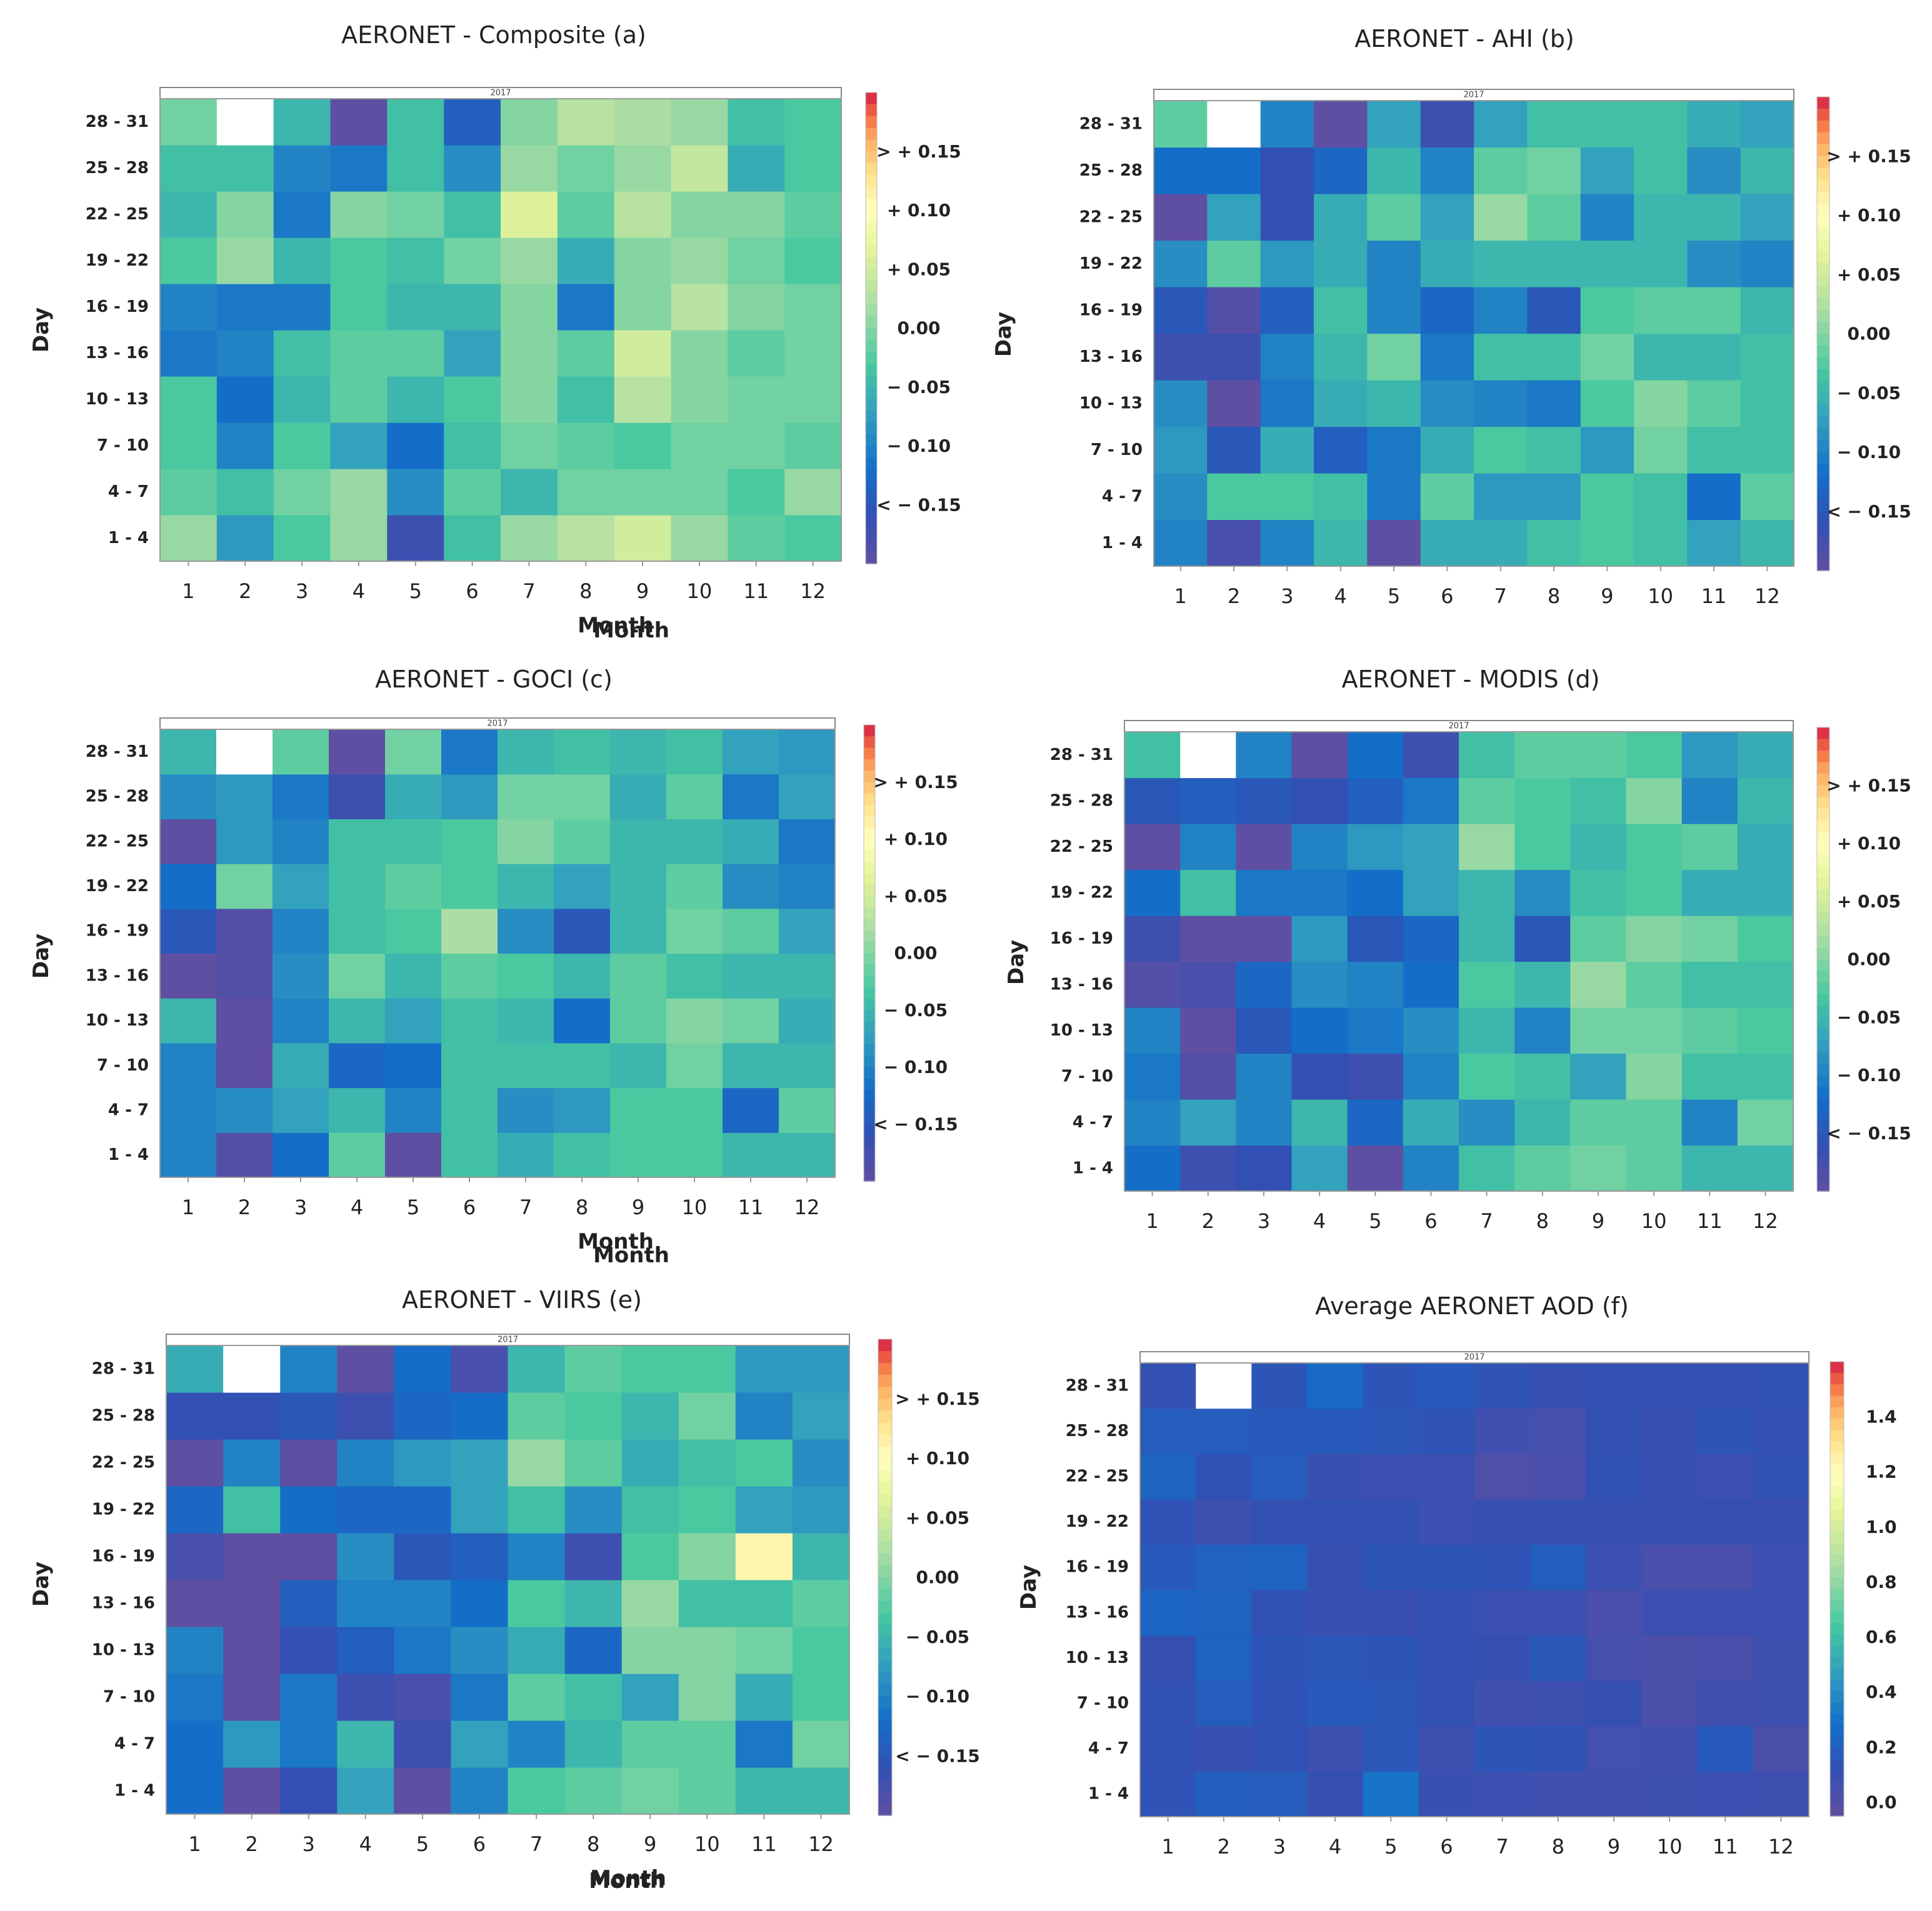  I want to click on x-tick-label: 4, so click(359, 591).